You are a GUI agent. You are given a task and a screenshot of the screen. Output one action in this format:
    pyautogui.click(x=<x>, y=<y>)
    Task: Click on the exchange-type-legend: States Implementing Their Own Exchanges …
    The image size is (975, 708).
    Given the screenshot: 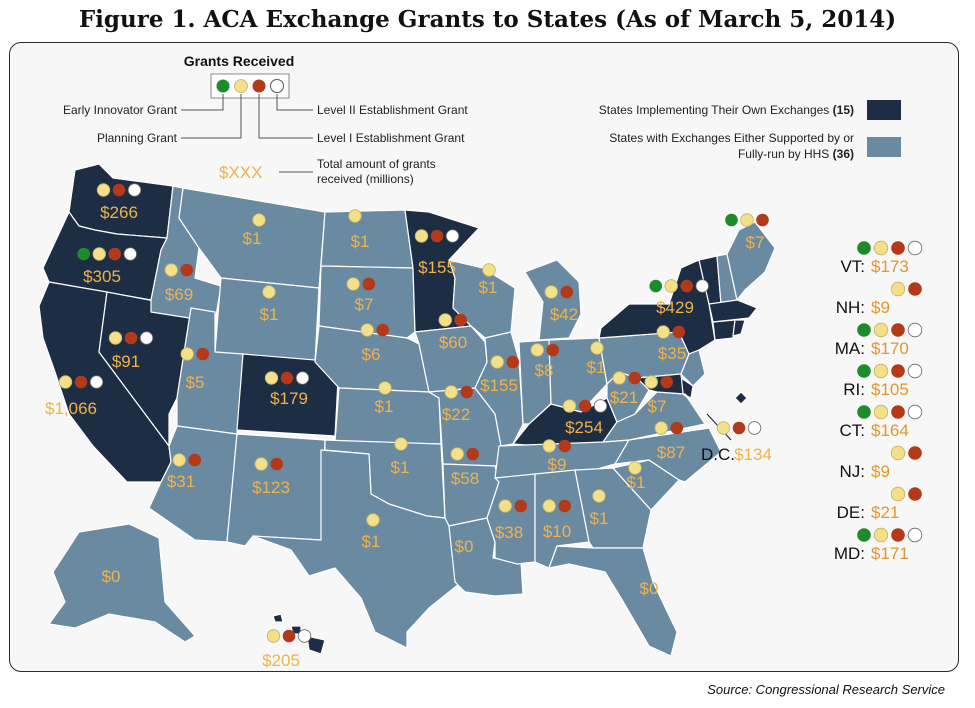 What is the action you would take?
    pyautogui.click(x=750, y=130)
    